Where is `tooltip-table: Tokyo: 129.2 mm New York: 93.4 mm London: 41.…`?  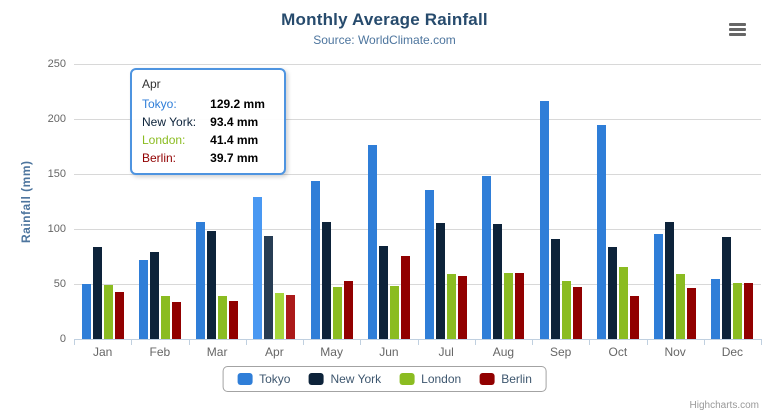 tooltip-table: Tokyo: 129.2 mm New York: 93.4 mm London: 41.… is located at coordinates (208, 131).